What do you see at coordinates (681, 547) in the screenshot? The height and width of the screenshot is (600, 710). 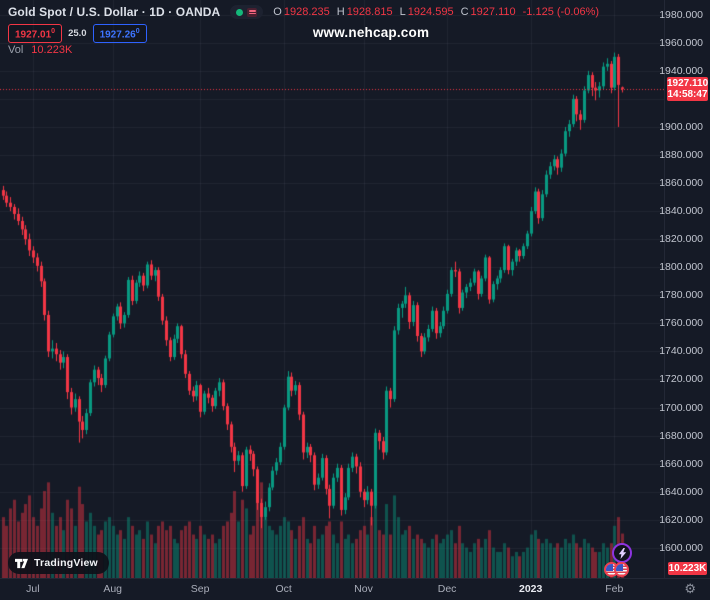 I see `price-axis-label: 1600.000` at bounding box center [681, 547].